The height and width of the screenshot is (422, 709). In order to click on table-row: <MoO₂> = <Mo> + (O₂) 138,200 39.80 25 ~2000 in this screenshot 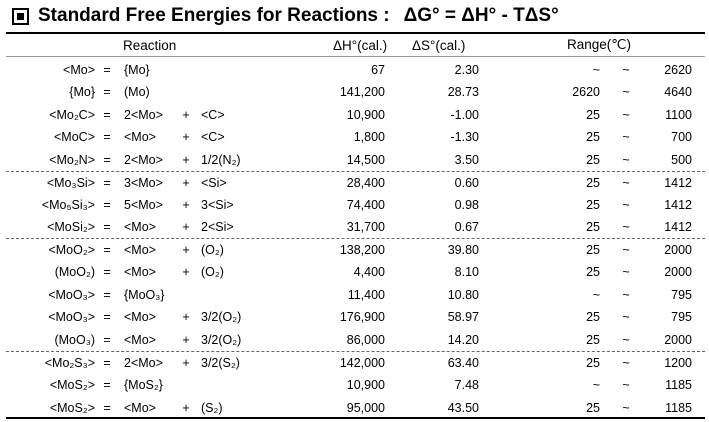, I will do `click(354, 250)`.